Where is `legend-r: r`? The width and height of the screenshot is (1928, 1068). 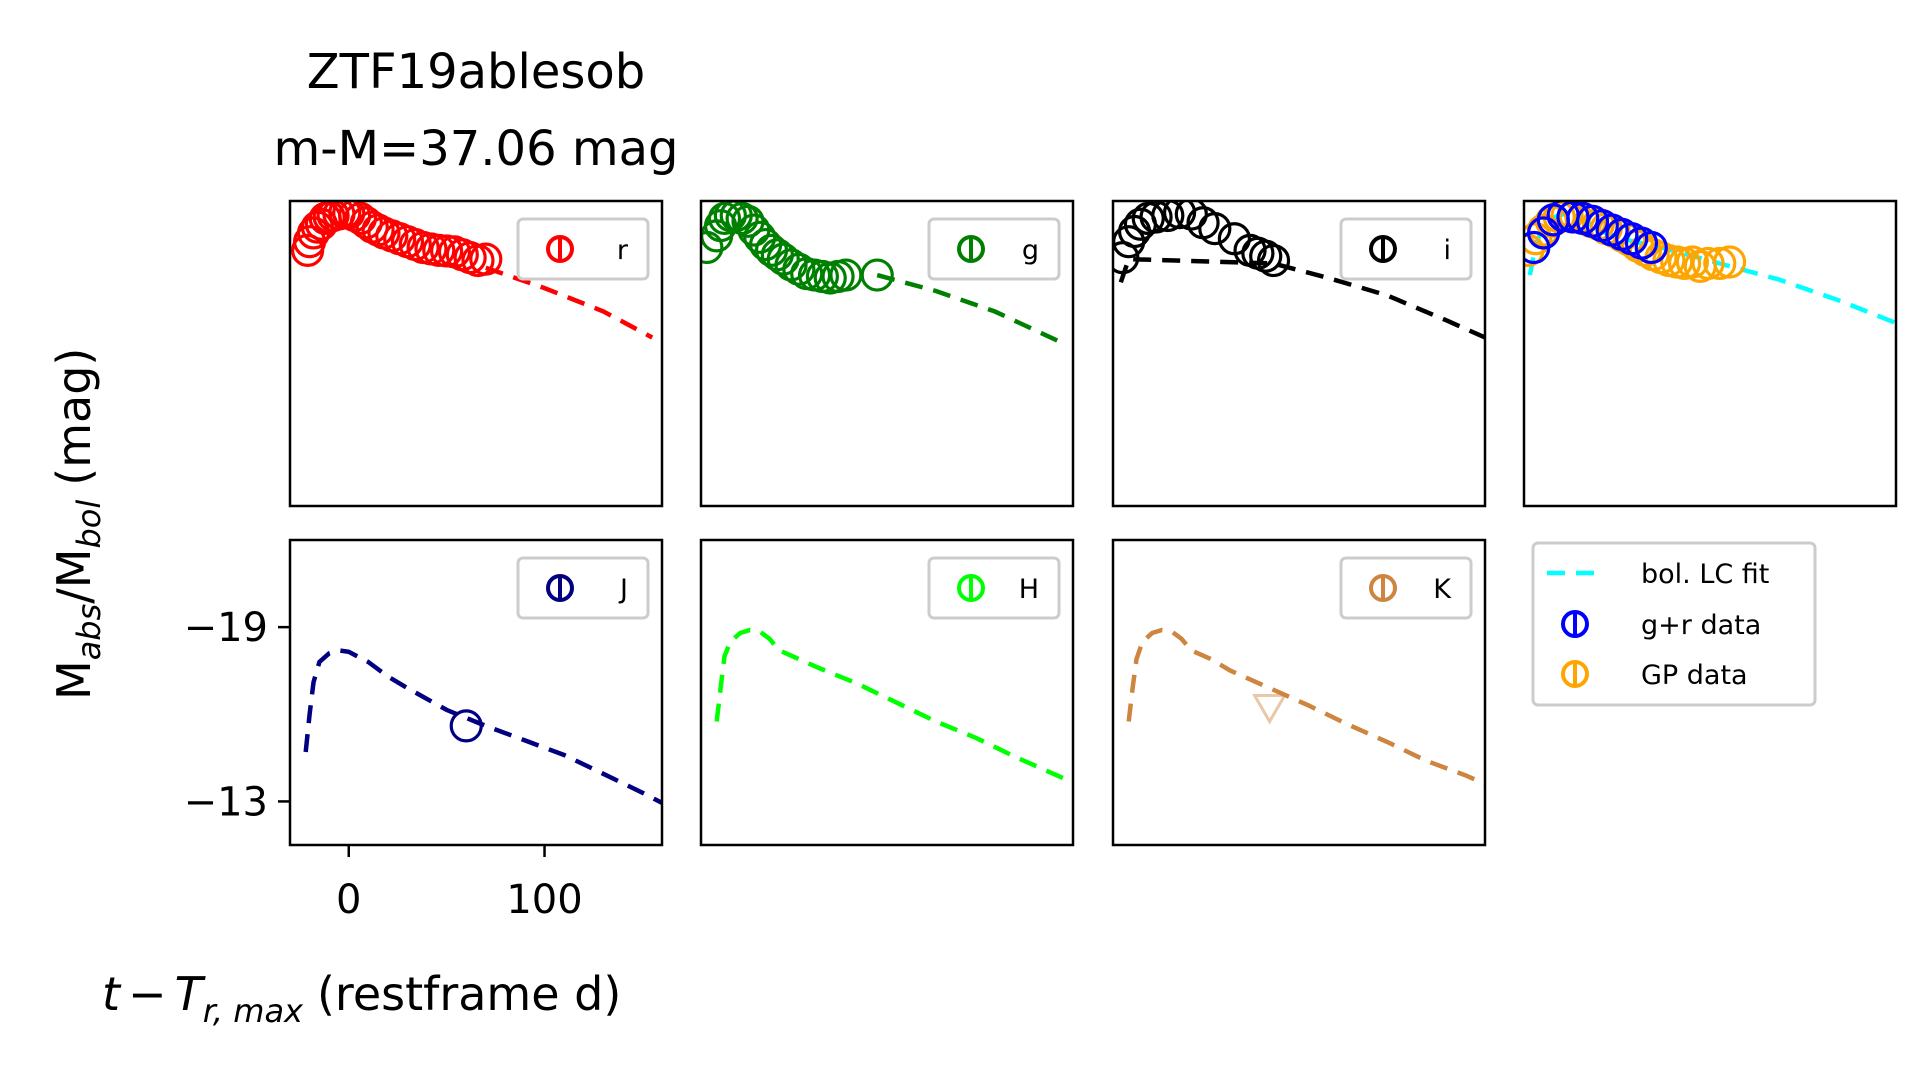
legend-r: r is located at coordinates (583, 249).